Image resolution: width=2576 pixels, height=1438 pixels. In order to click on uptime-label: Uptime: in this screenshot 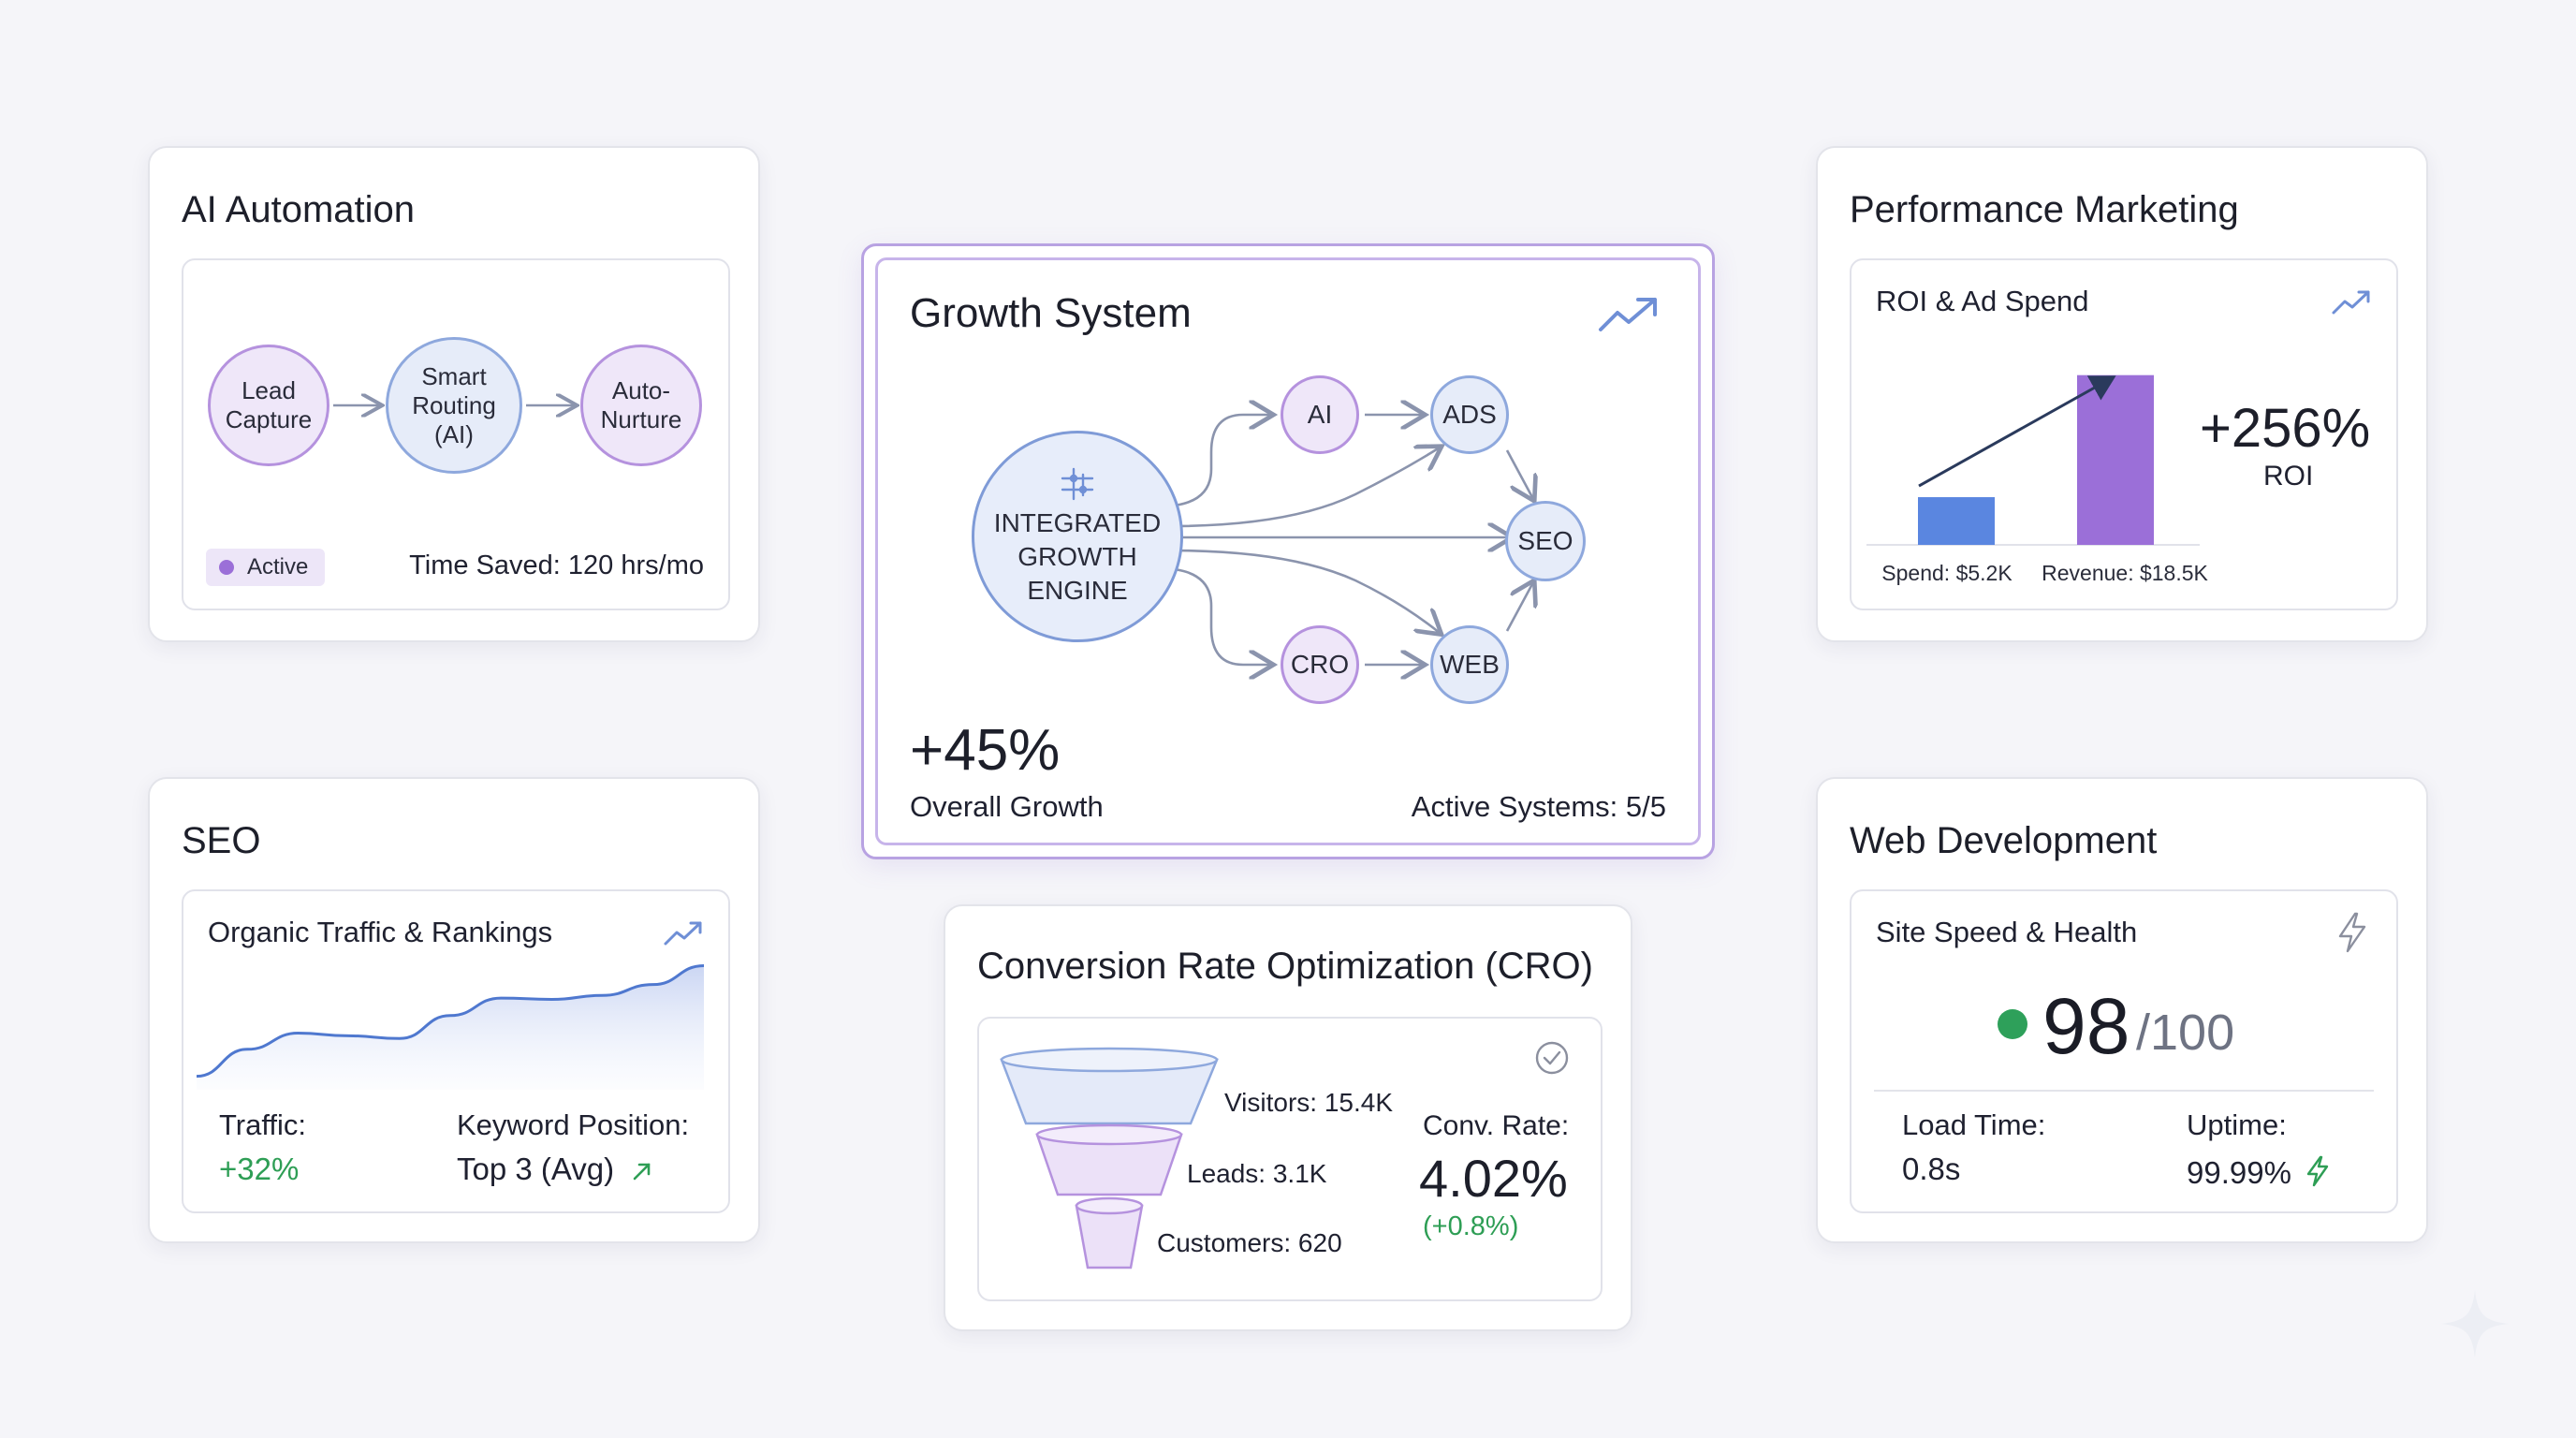, I will do `click(2237, 1124)`.